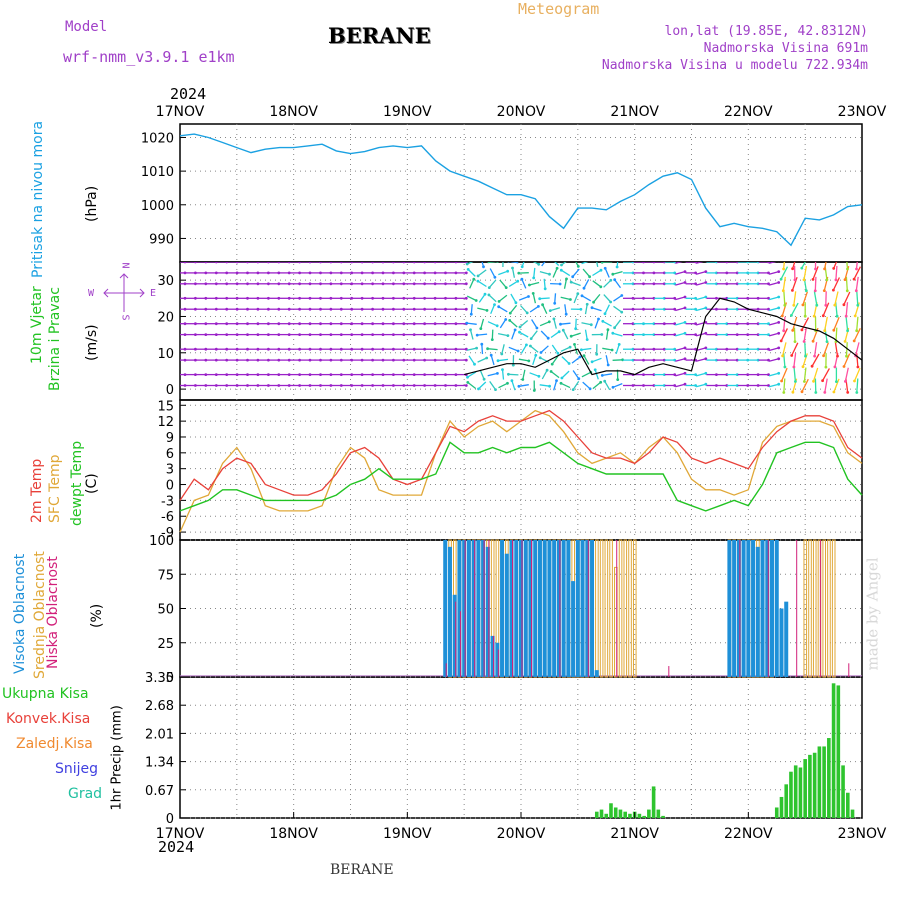  Describe the element at coordinates (167, 517) in the screenshot. I see `y-tick-label-temp: -6` at that location.